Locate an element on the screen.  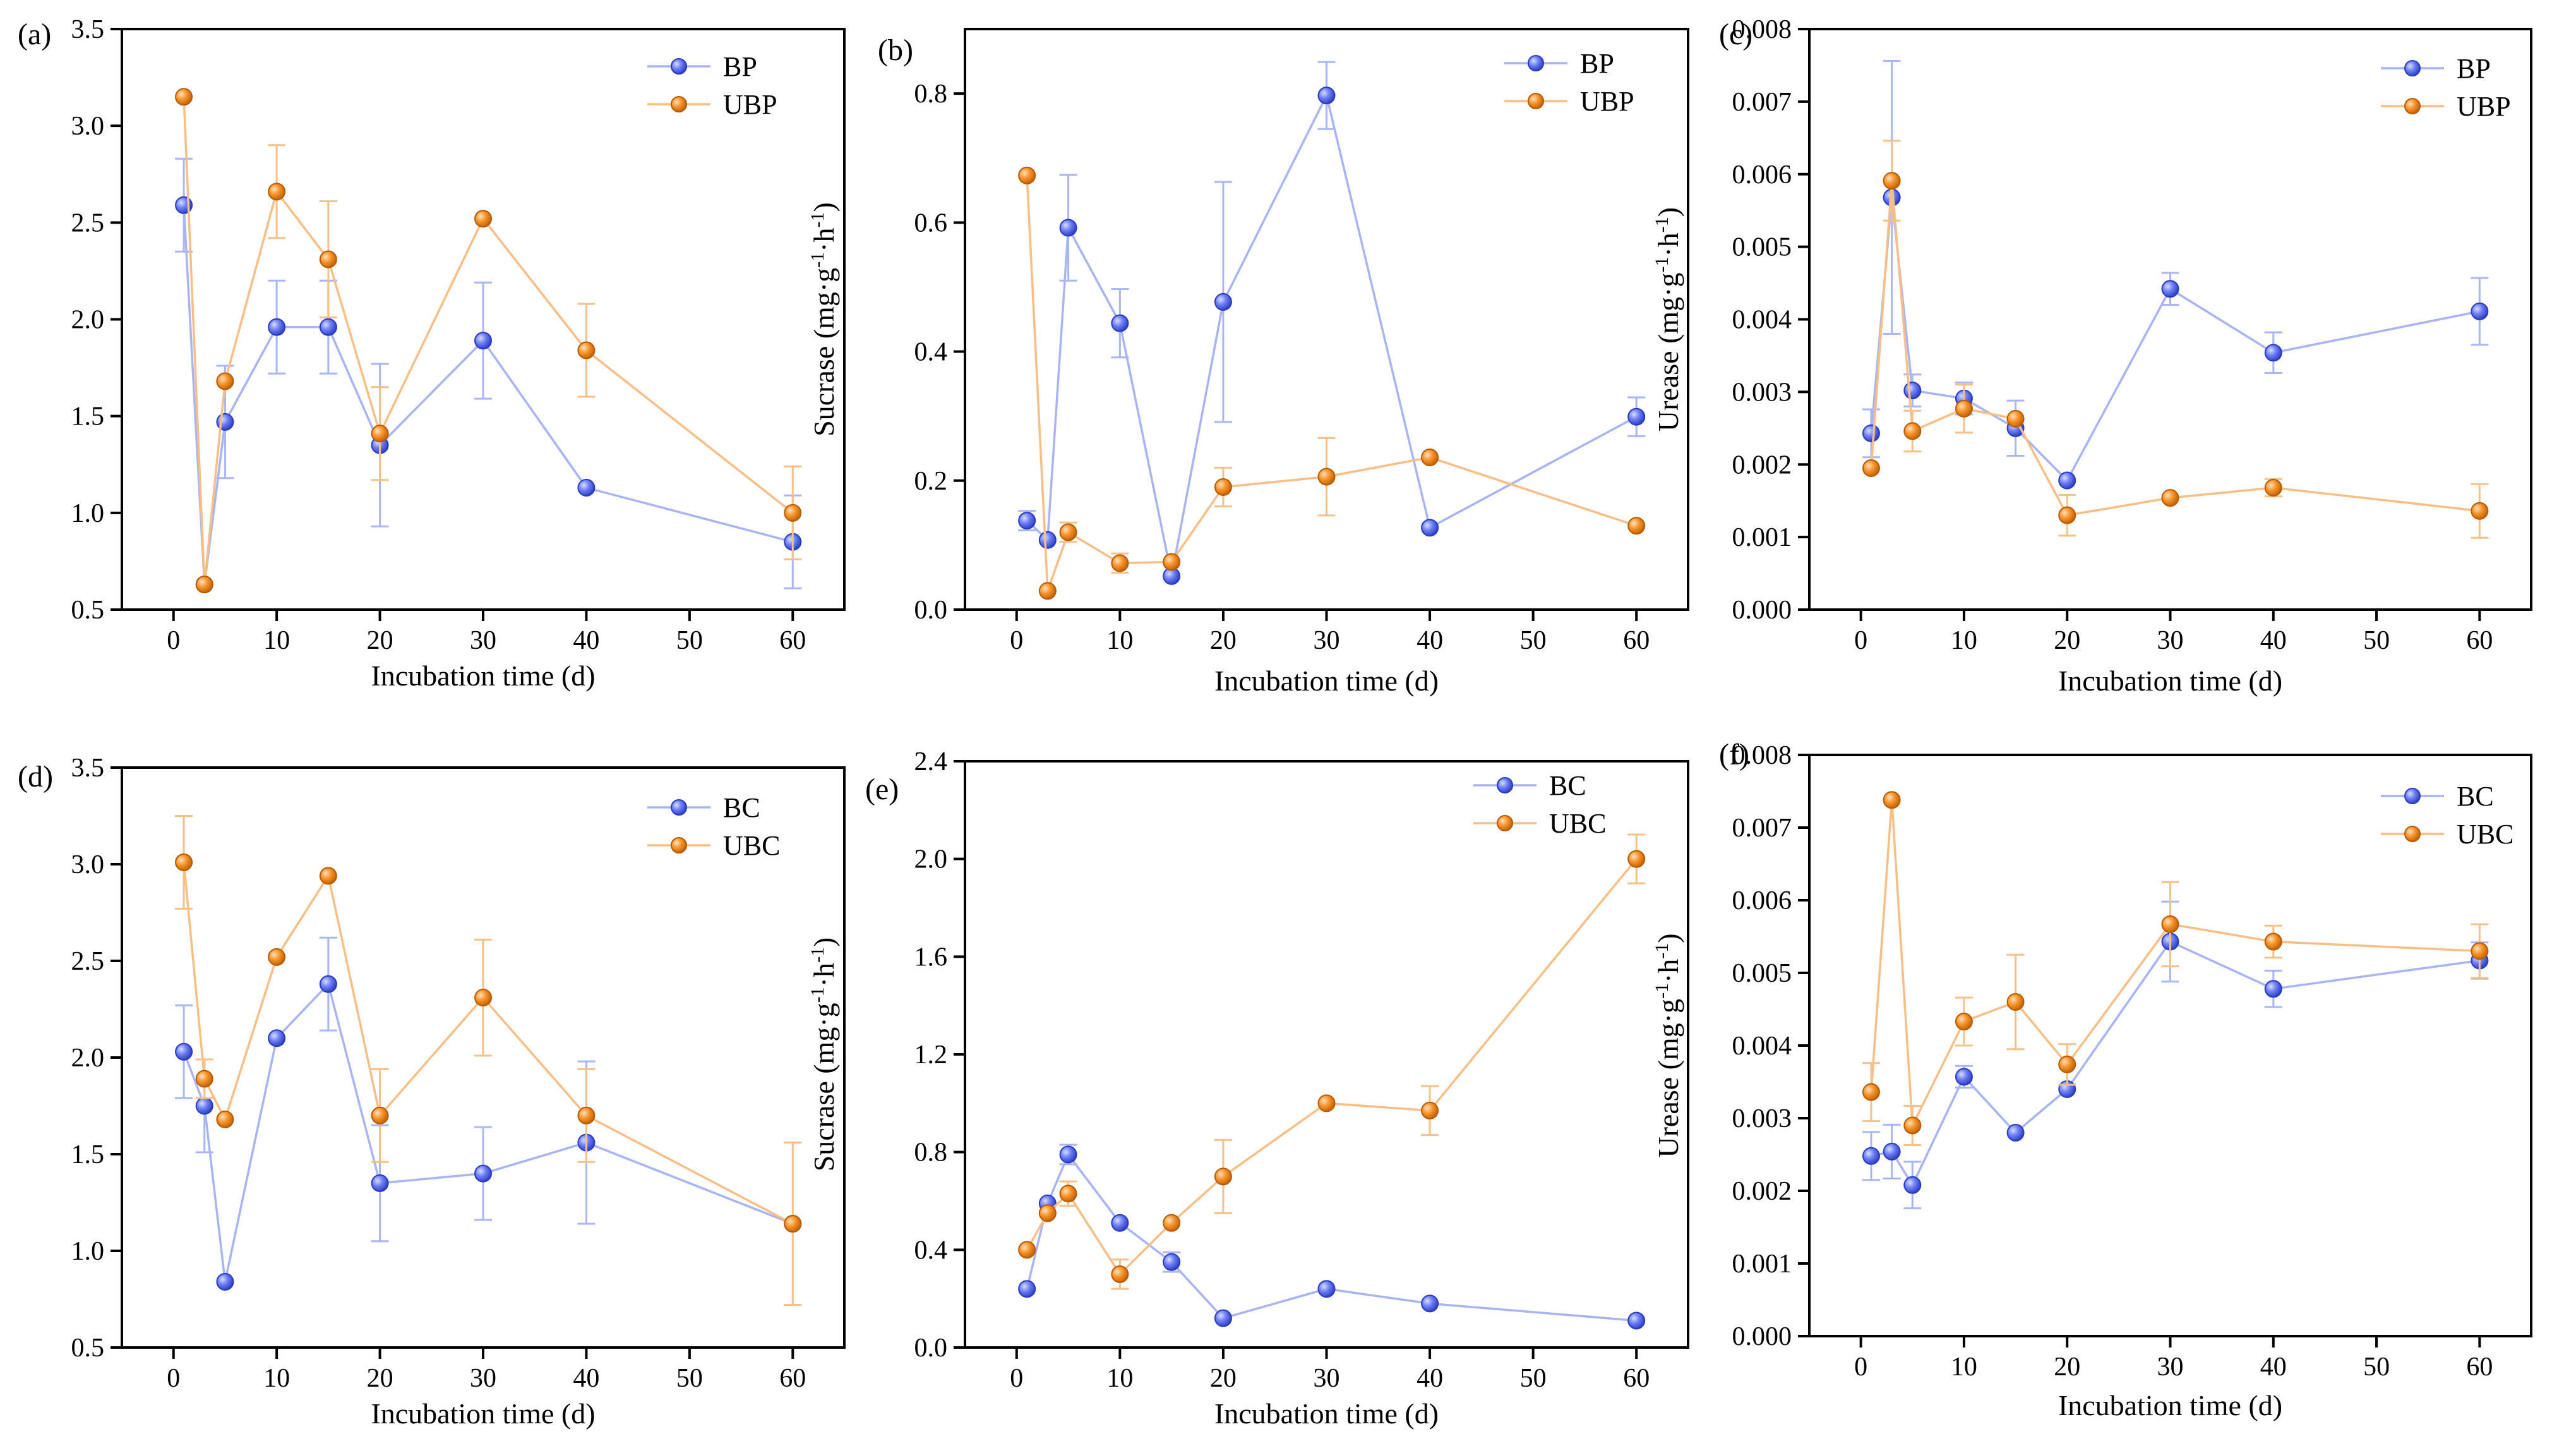
series-UBP is located at coordinates (2175, 339).